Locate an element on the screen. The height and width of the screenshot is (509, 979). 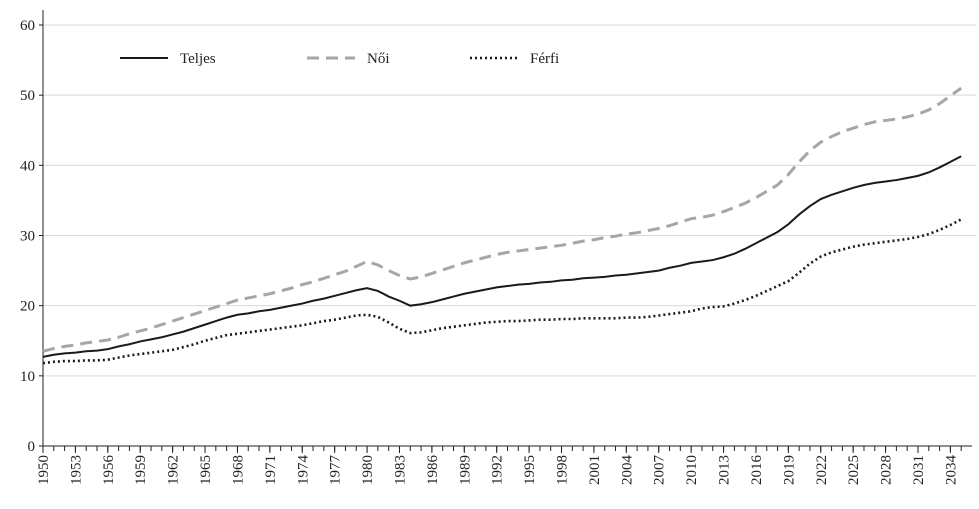
y-tick-label: 50 is located at coordinates (27, 96).